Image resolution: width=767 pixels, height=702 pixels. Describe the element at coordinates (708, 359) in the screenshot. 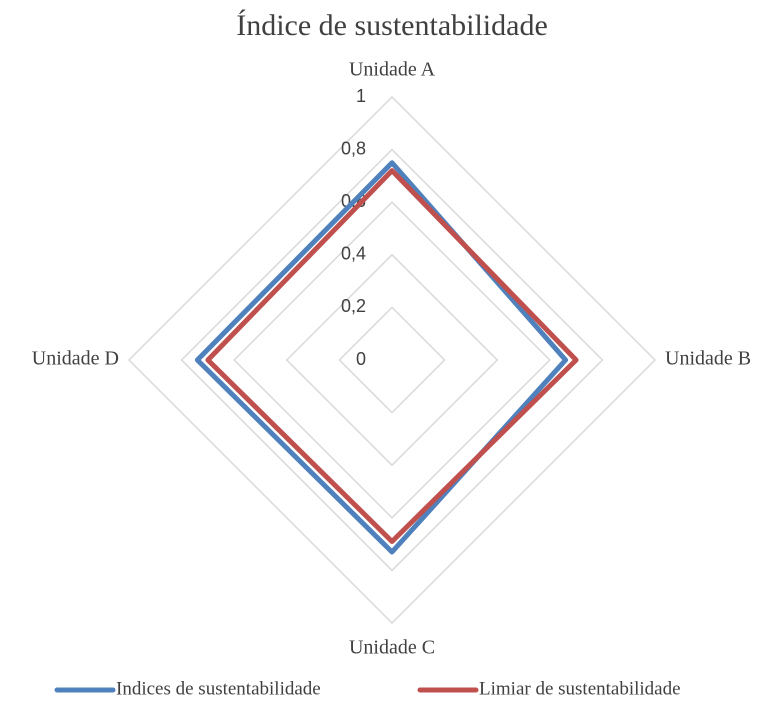

I see `category-label: Unidade B` at that location.